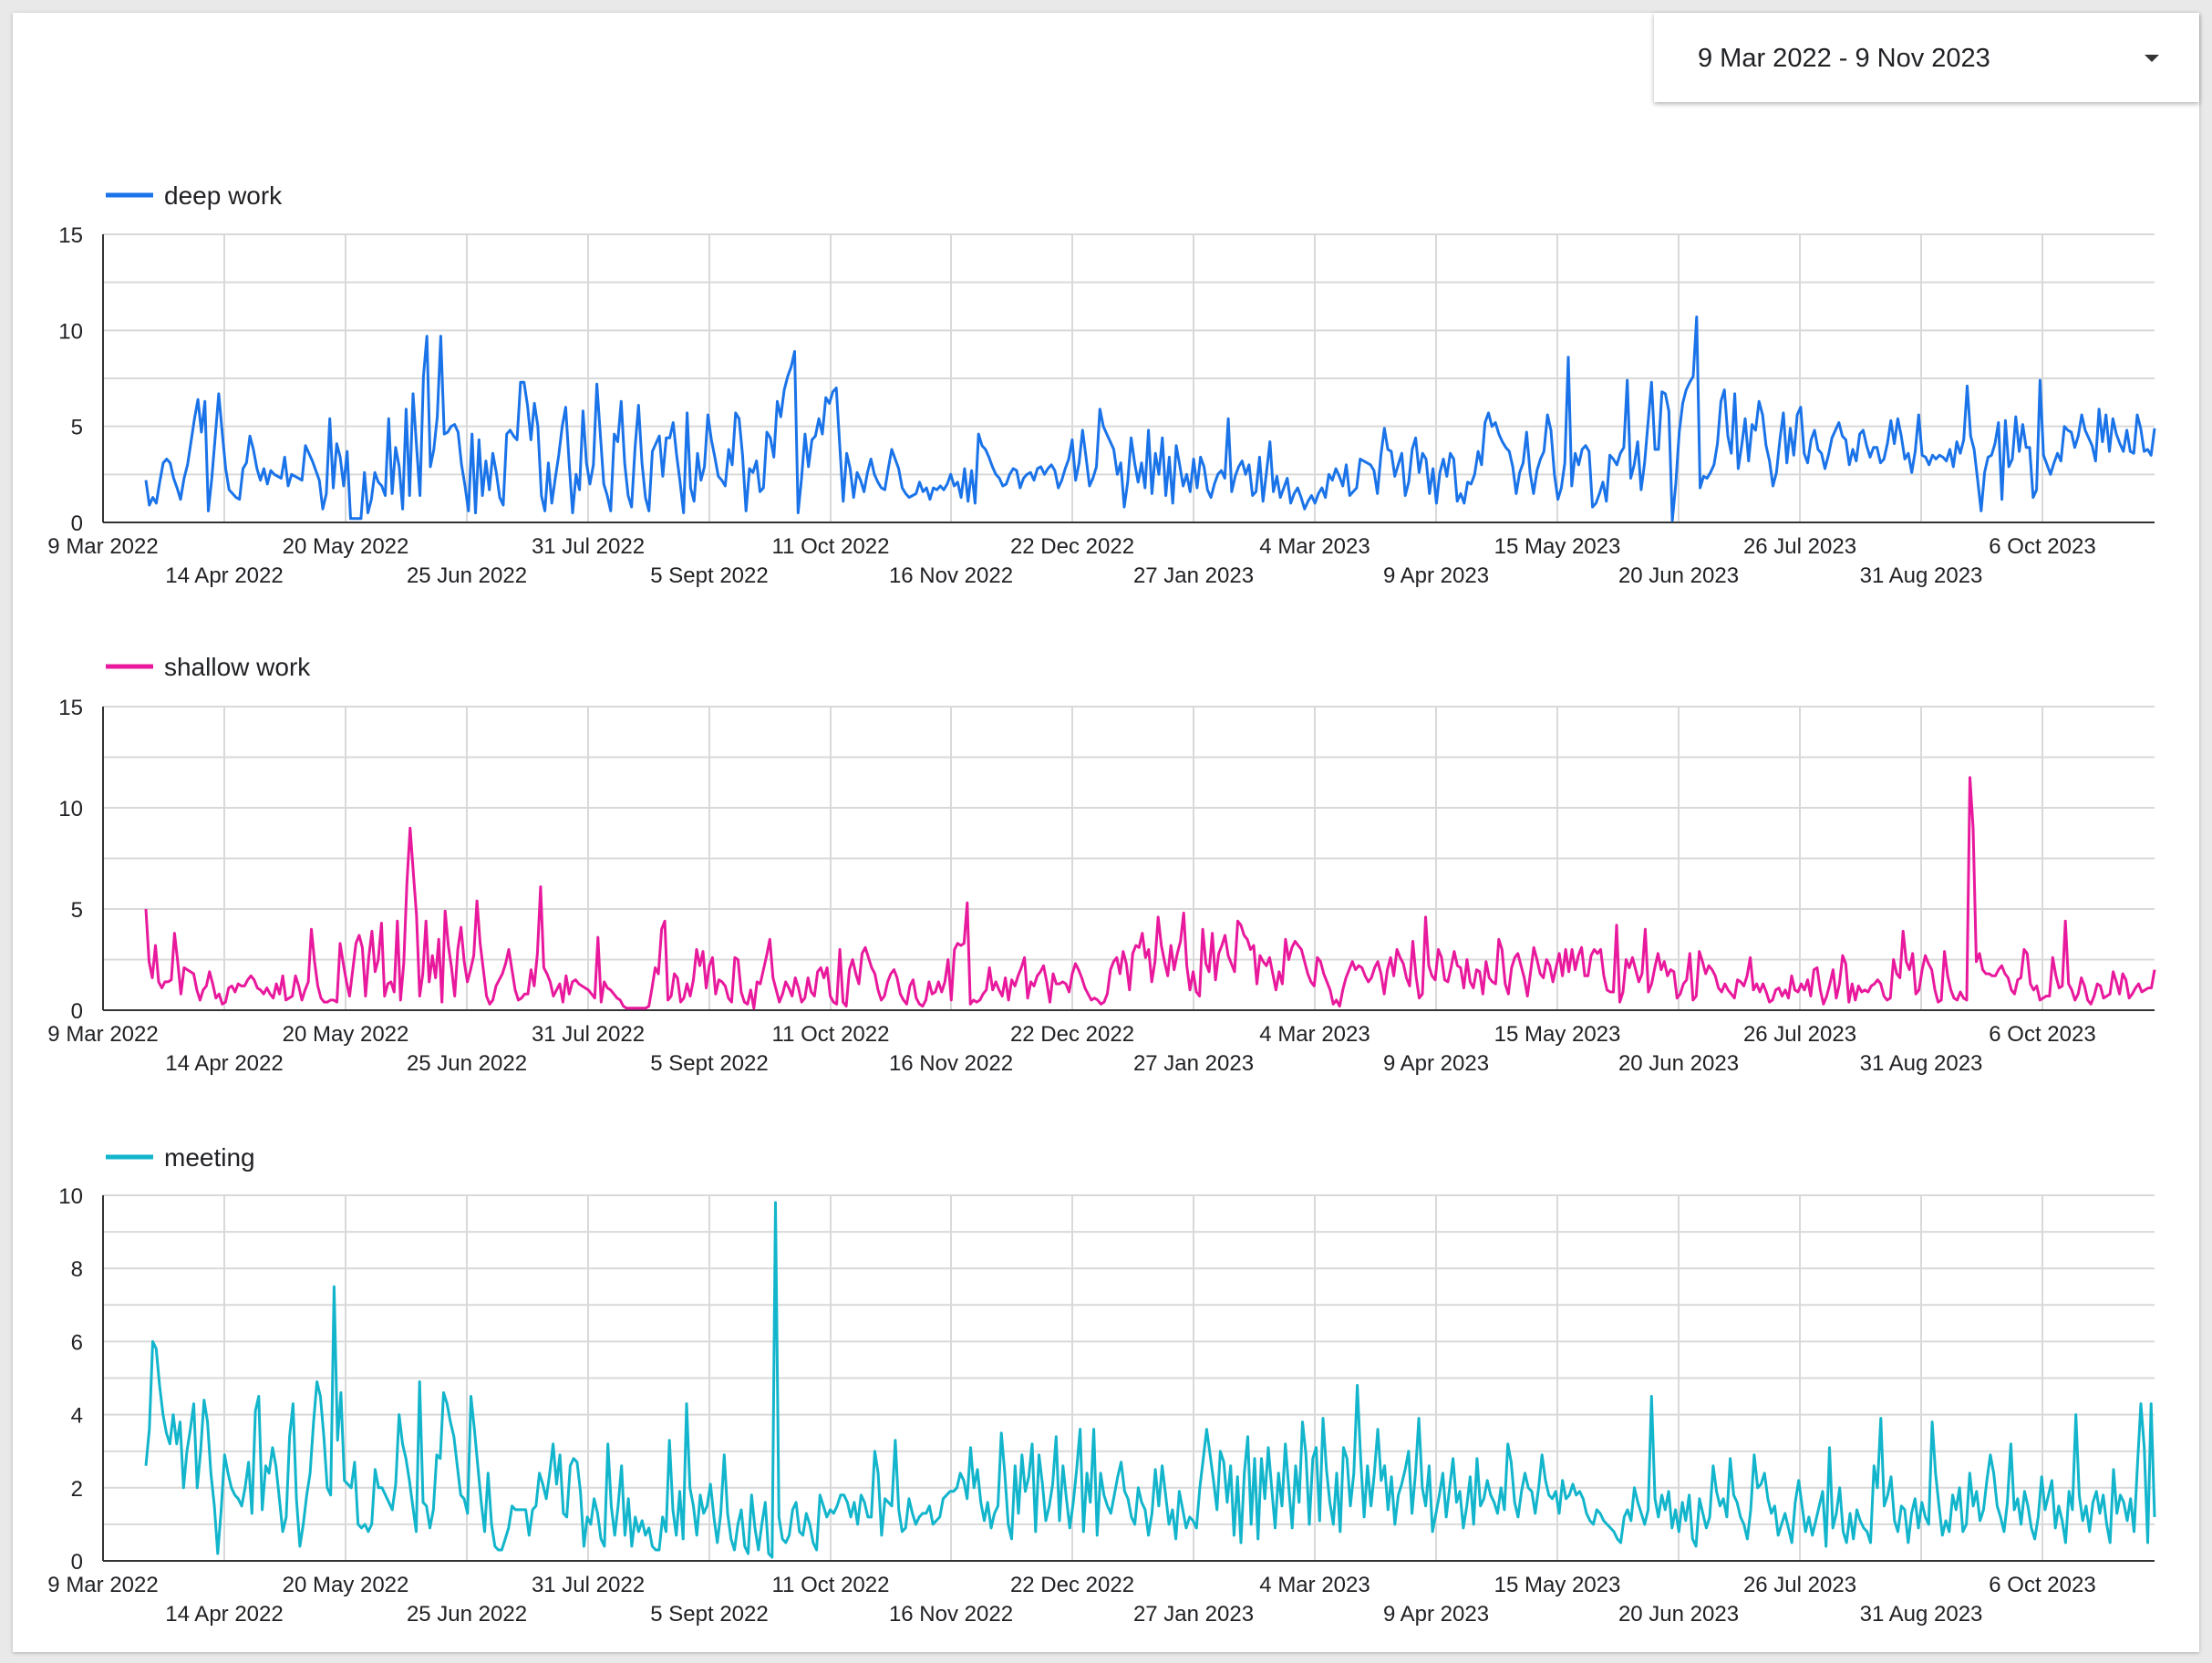  What do you see at coordinates (77, 1269) in the screenshot?
I see `y-tick-label: 8` at bounding box center [77, 1269].